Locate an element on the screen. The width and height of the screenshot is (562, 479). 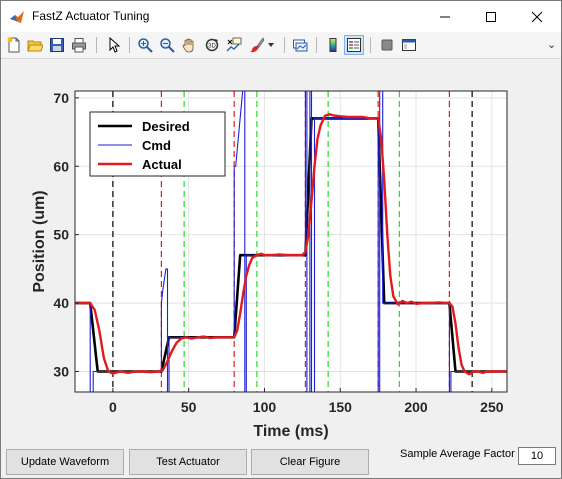
brush-button is located at coordinates (257, 45).